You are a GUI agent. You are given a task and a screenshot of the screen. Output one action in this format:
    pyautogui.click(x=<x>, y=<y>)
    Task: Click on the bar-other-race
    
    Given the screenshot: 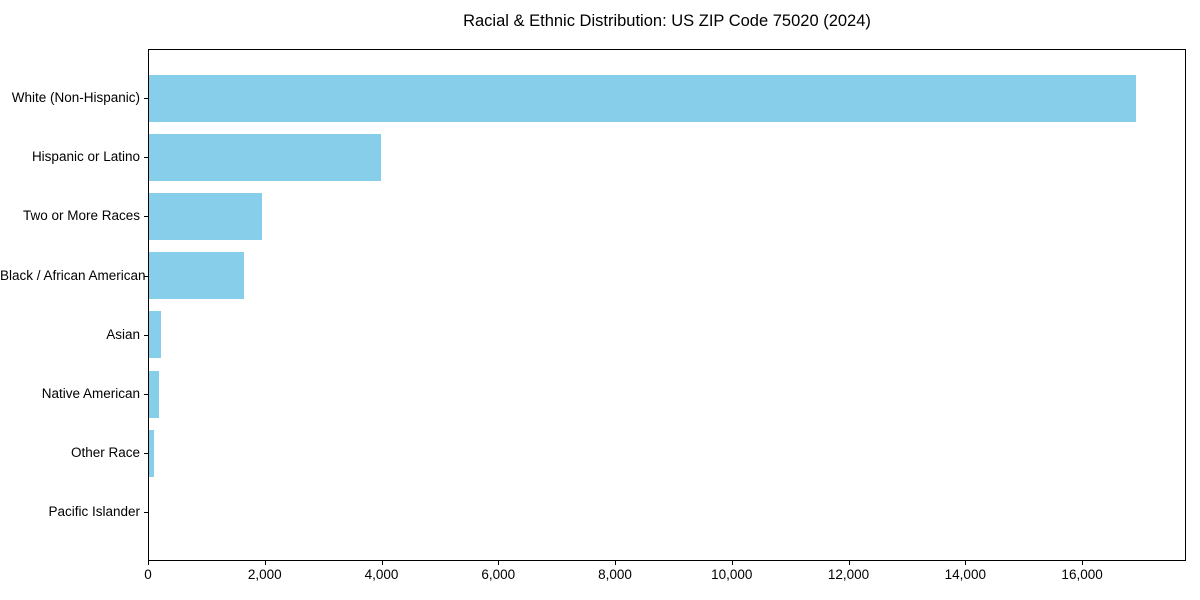 What is the action you would take?
    pyautogui.click(x=151, y=453)
    